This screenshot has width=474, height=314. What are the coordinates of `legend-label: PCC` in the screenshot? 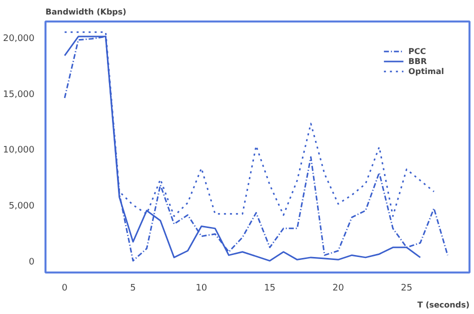 It's located at (418, 51).